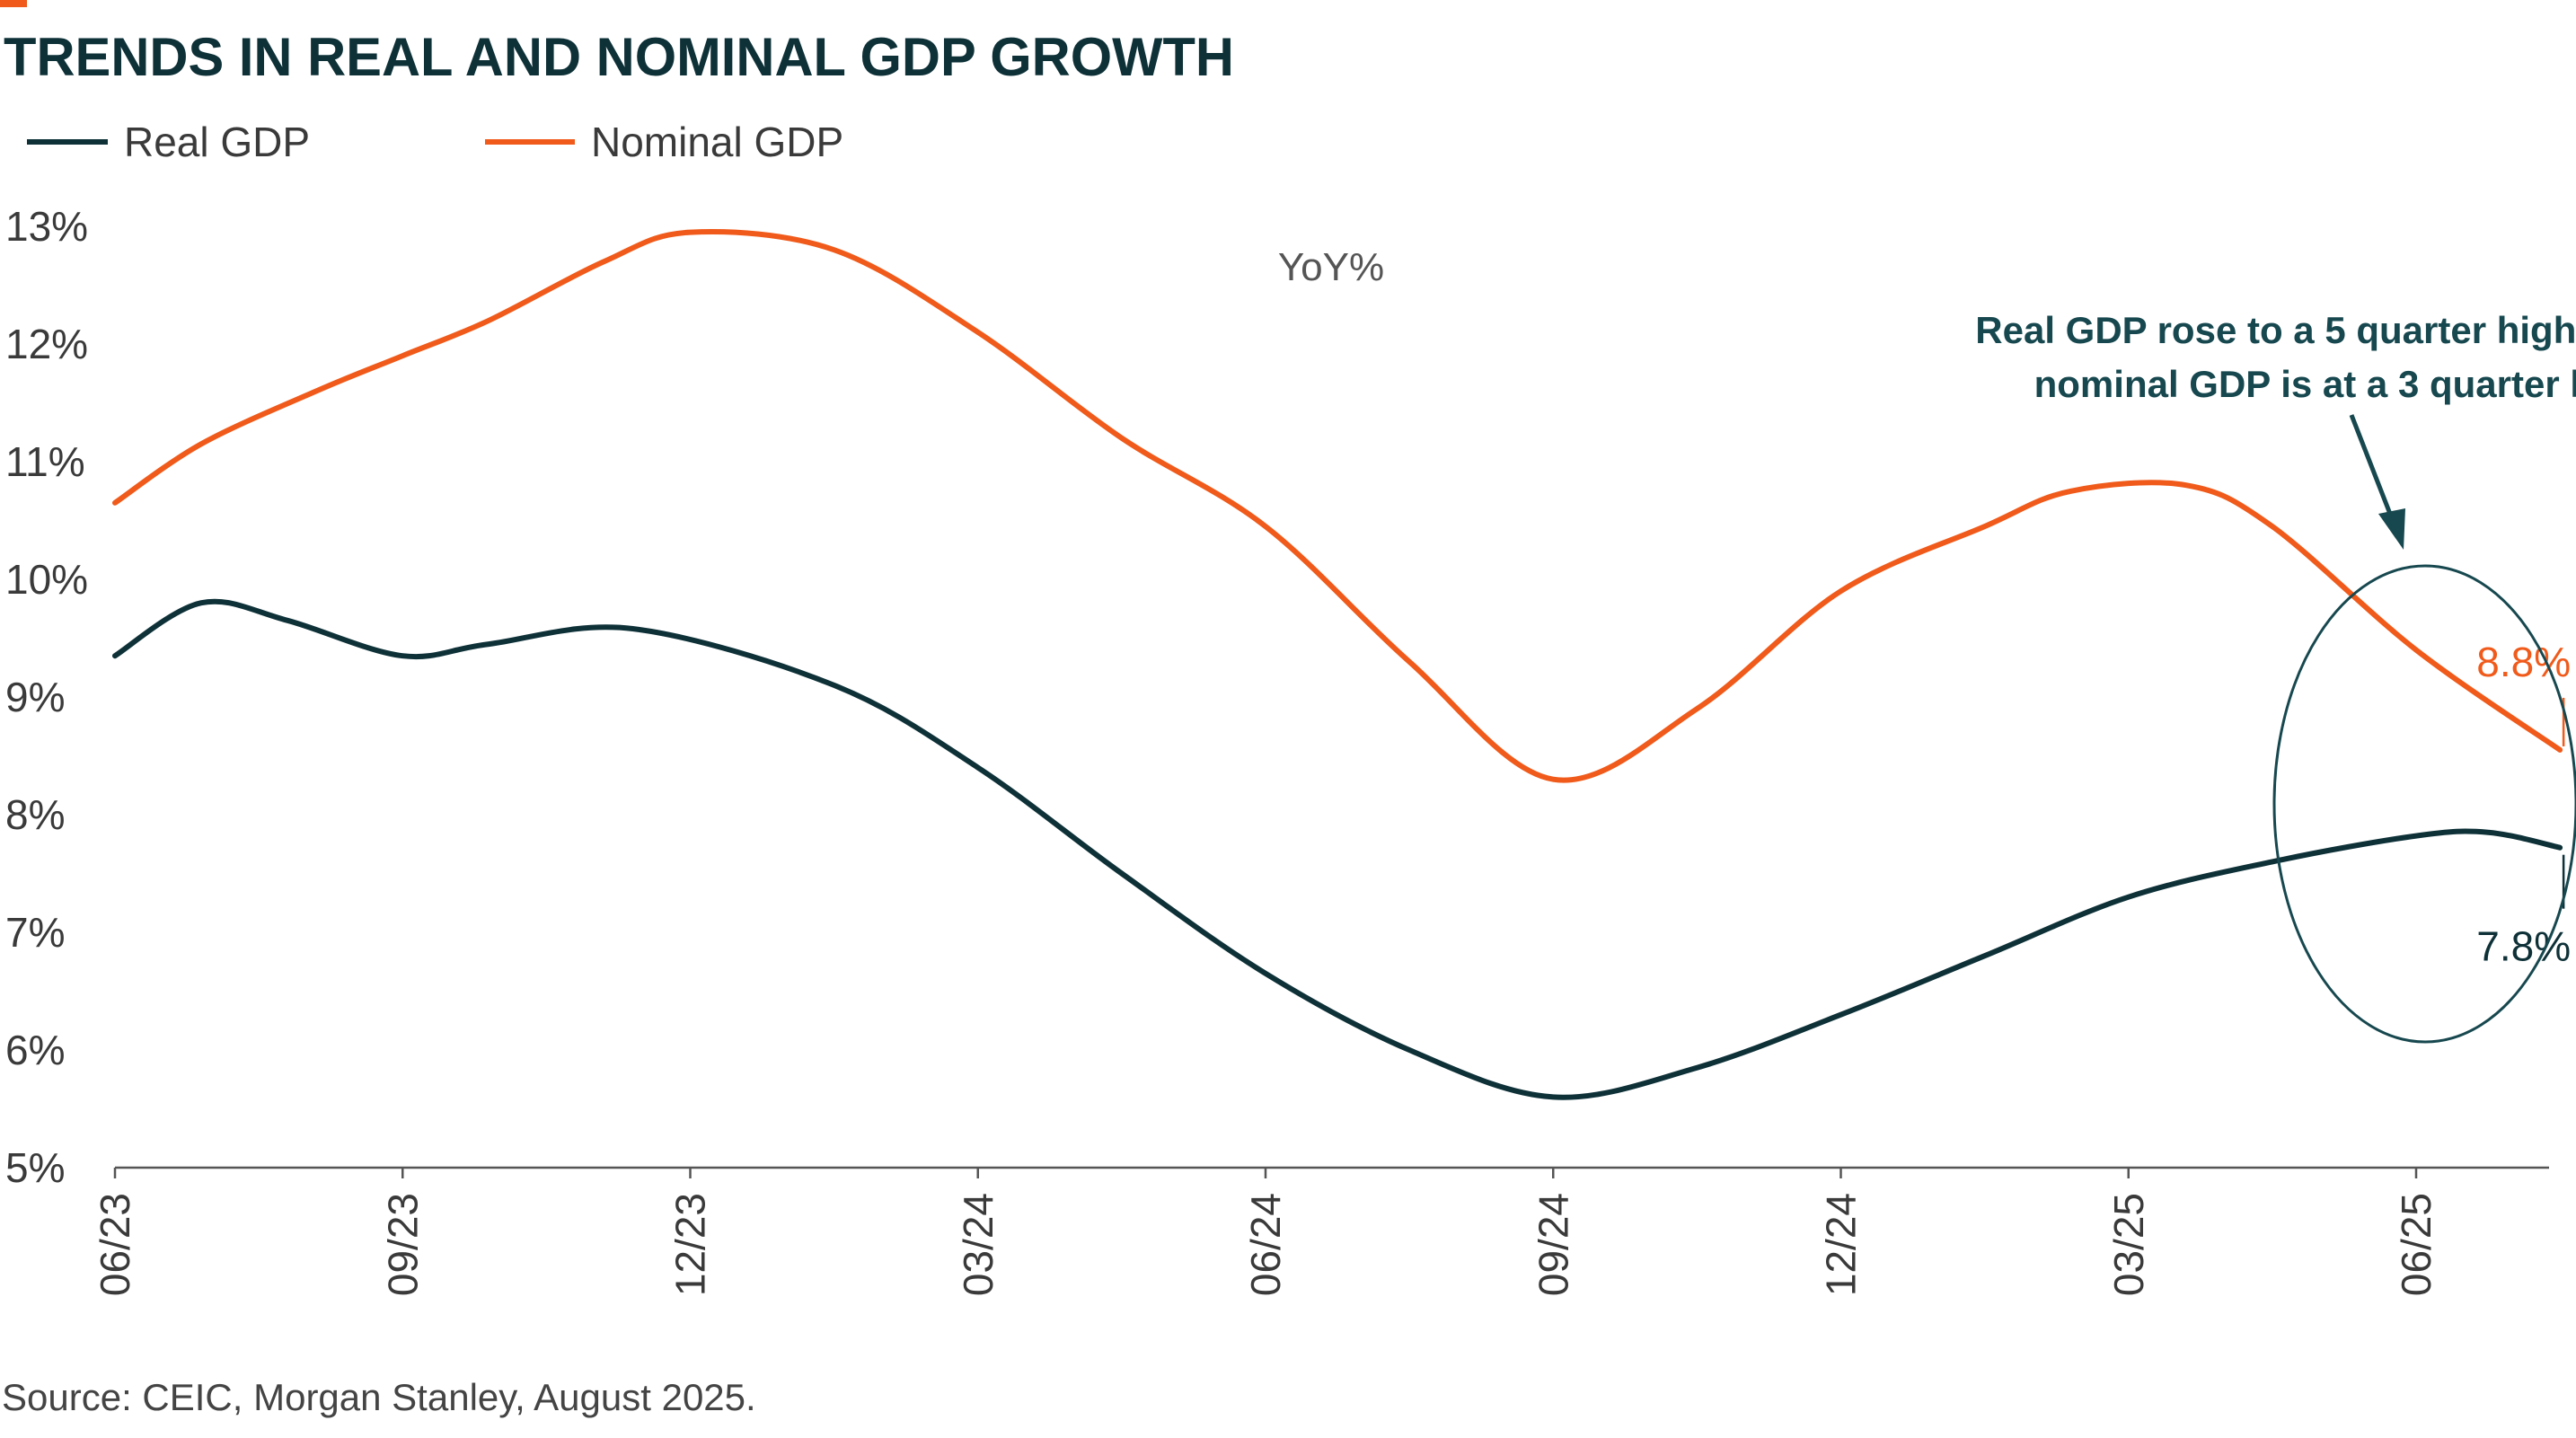  Describe the element at coordinates (435, 142) in the screenshot. I see `legend: Real GDP Nominal GDP` at that location.